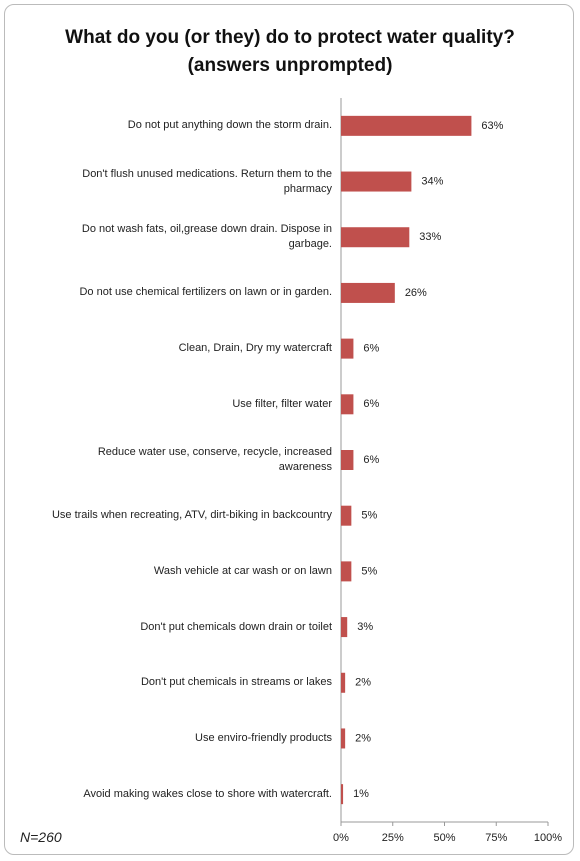  I want to click on x-tick-label: 75%, so click(496, 838).